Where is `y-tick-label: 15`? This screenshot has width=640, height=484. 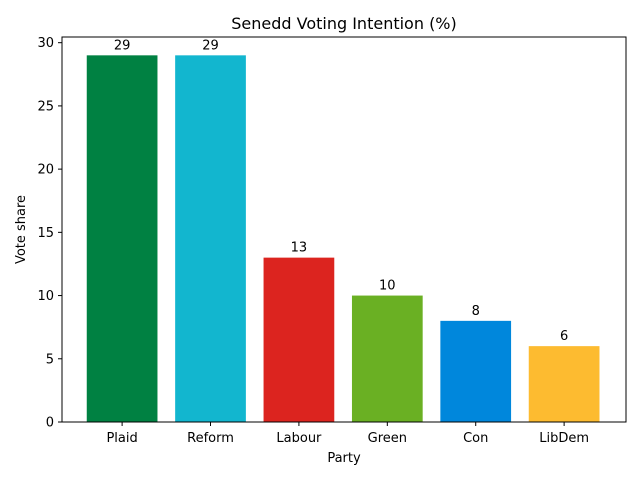 y-tick-label: 15 is located at coordinates (45, 233).